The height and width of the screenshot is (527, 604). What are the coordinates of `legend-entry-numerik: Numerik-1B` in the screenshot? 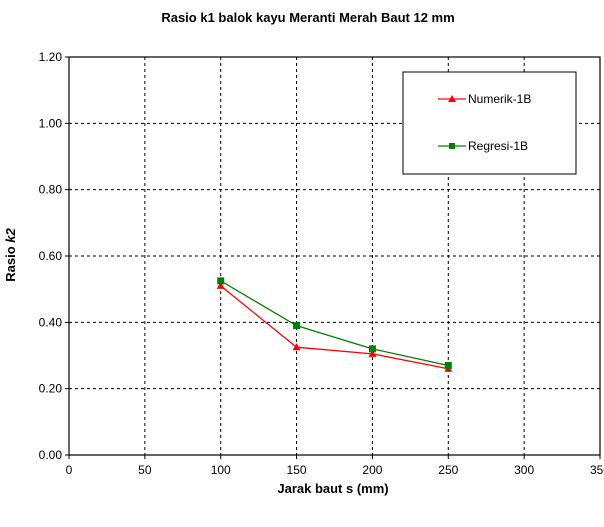 It's located at (484, 99).